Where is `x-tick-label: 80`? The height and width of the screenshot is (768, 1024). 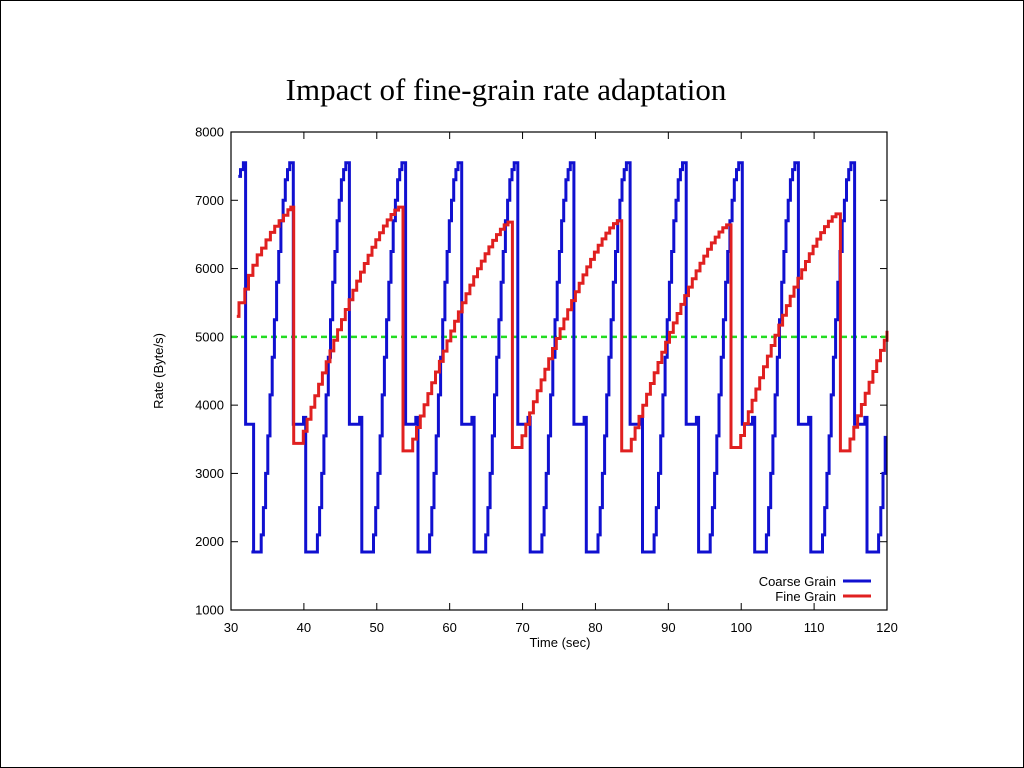
x-tick-label: 80 is located at coordinates (595, 627).